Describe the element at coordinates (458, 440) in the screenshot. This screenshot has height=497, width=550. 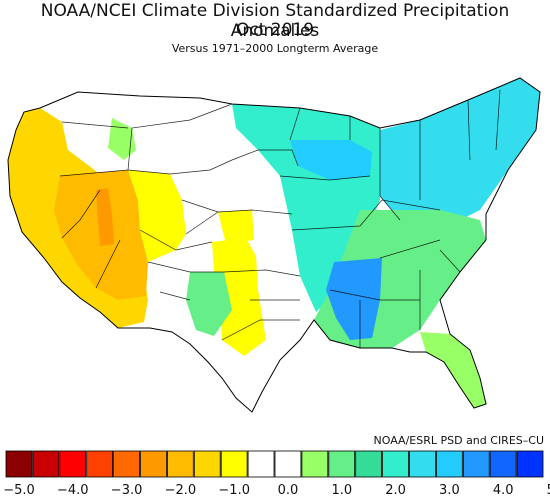
I see `credit-text: NOAA/ESRL PSD and CIRES–CU` at that location.